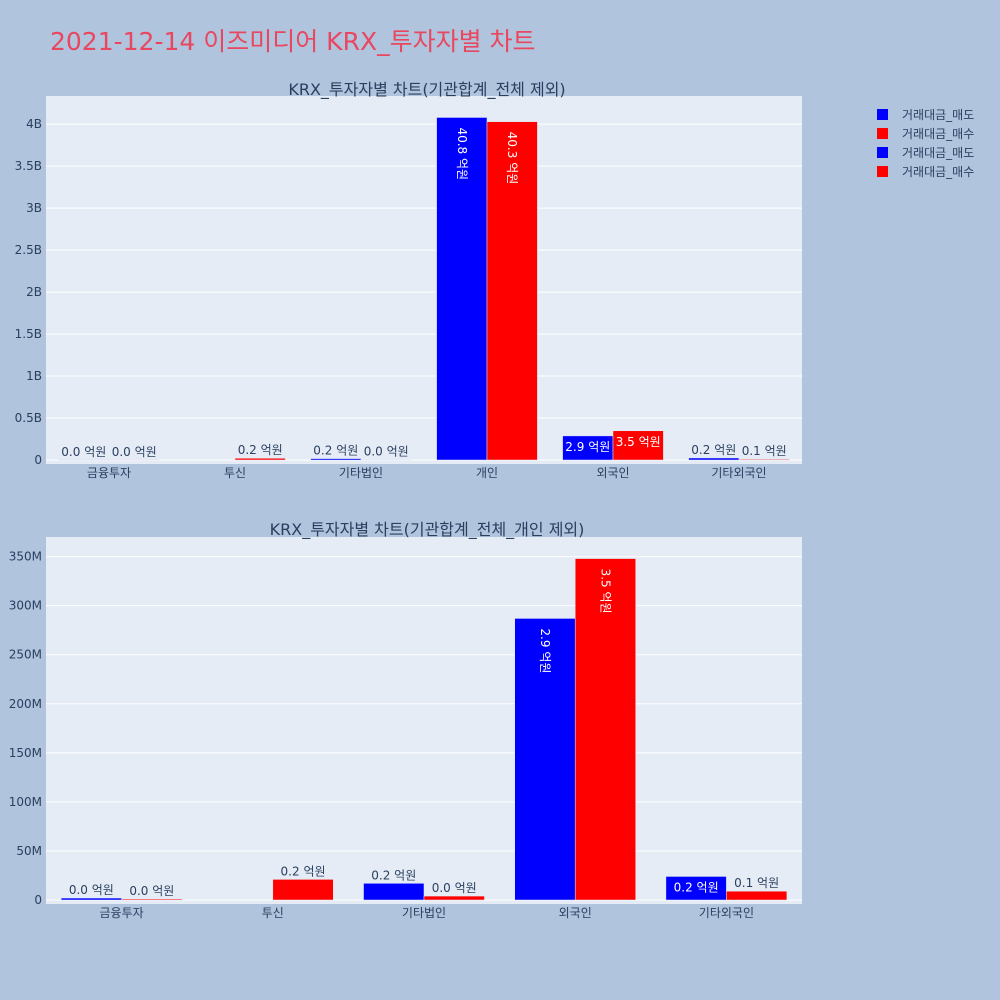 Image resolution: width=1000 pixels, height=1000 pixels. Describe the element at coordinates (28, 250) in the screenshot. I see `y-tick-label: 2.5B` at that location.